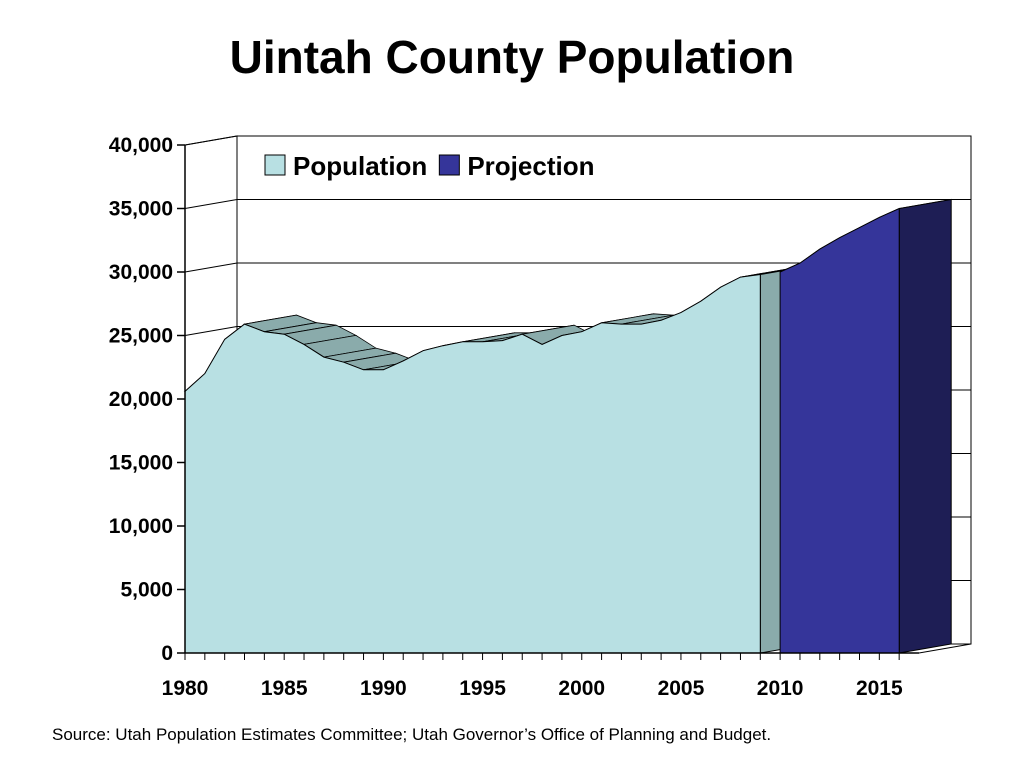 The width and height of the screenshot is (1024, 768). I want to click on y-tick-label: 0, so click(167, 653).